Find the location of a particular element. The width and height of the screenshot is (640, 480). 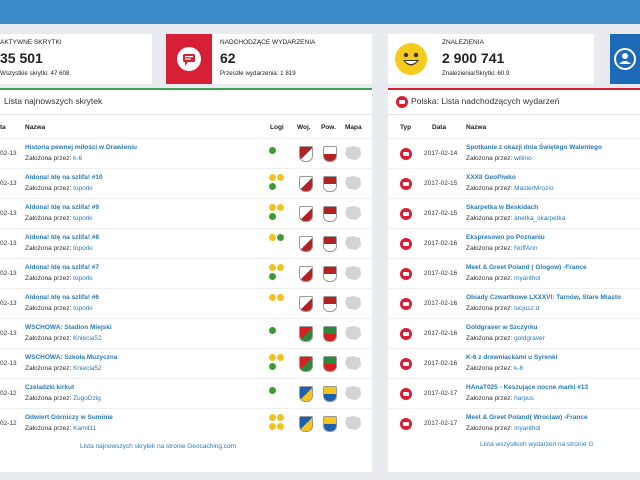

voivodeship-coat-of-arms-icon is located at coordinates (306, 364).